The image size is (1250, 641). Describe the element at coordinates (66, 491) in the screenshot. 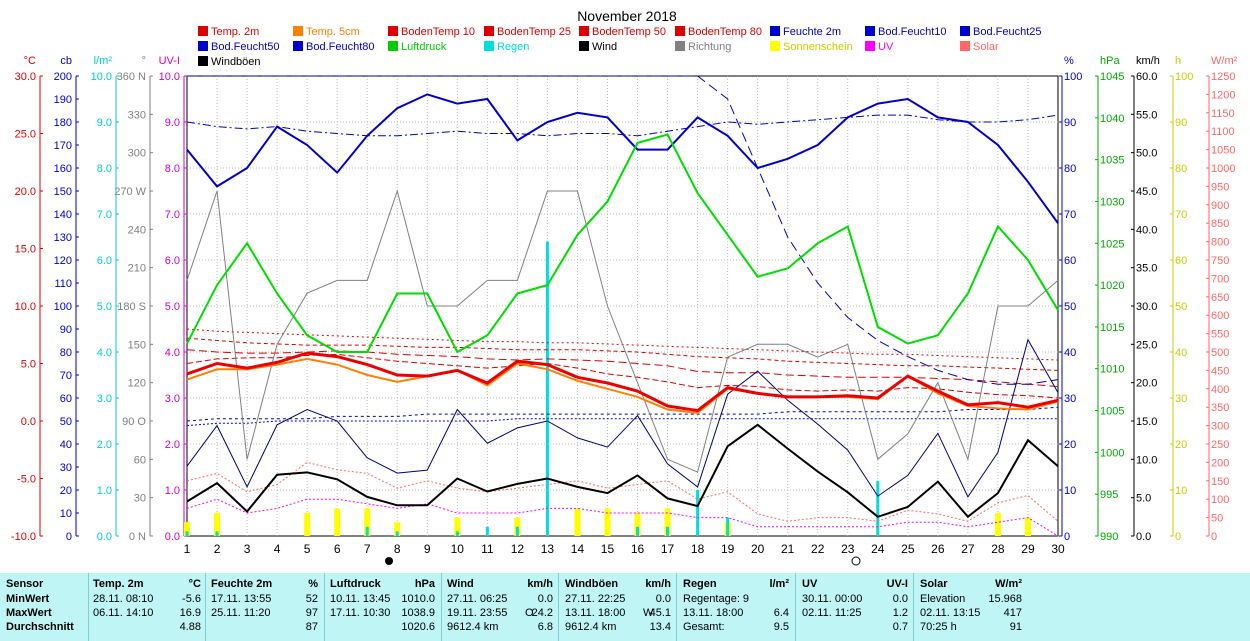

I see `cb-axis-tick: 20` at that location.